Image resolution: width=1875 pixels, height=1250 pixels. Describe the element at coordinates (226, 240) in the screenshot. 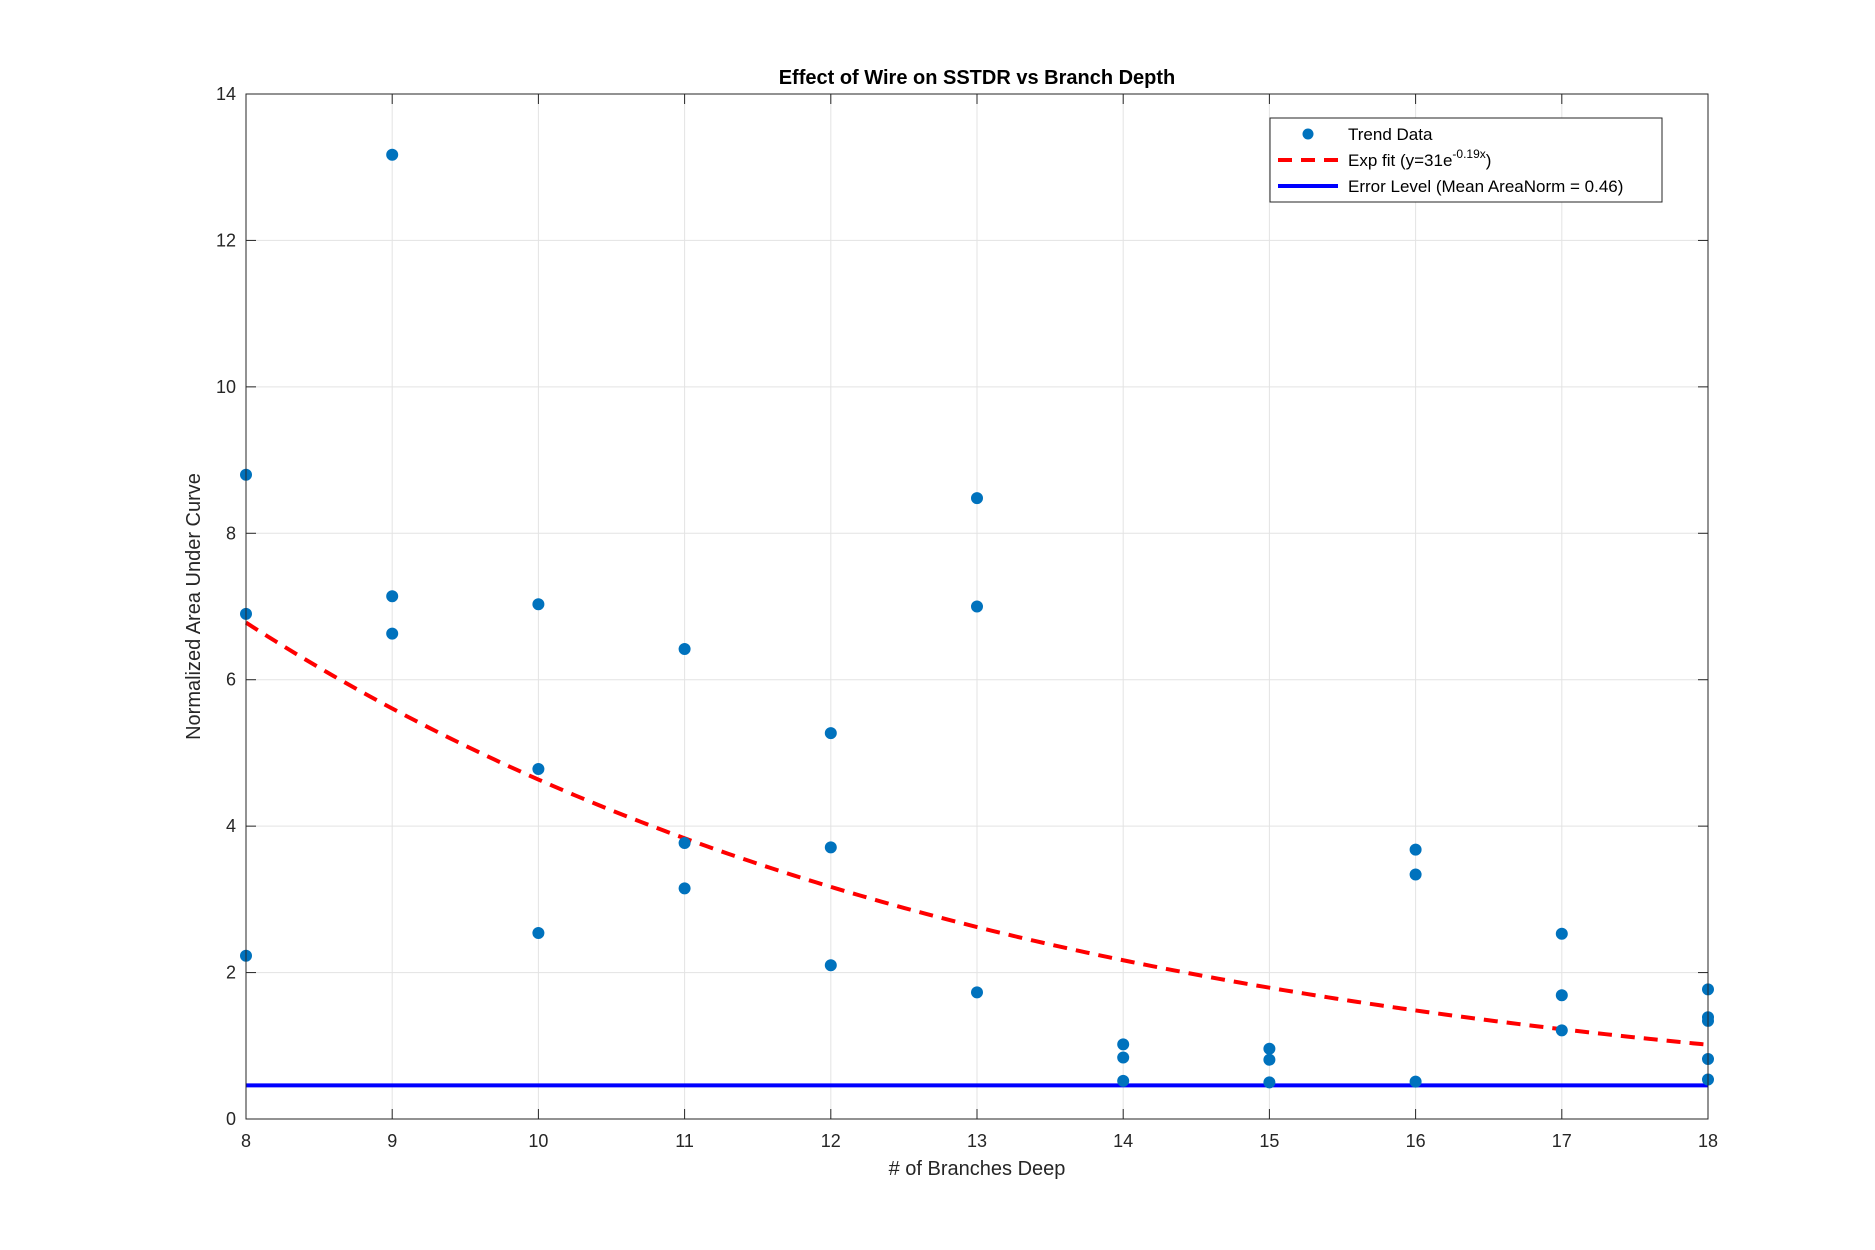

I see `y-tick-label: 12` at that location.